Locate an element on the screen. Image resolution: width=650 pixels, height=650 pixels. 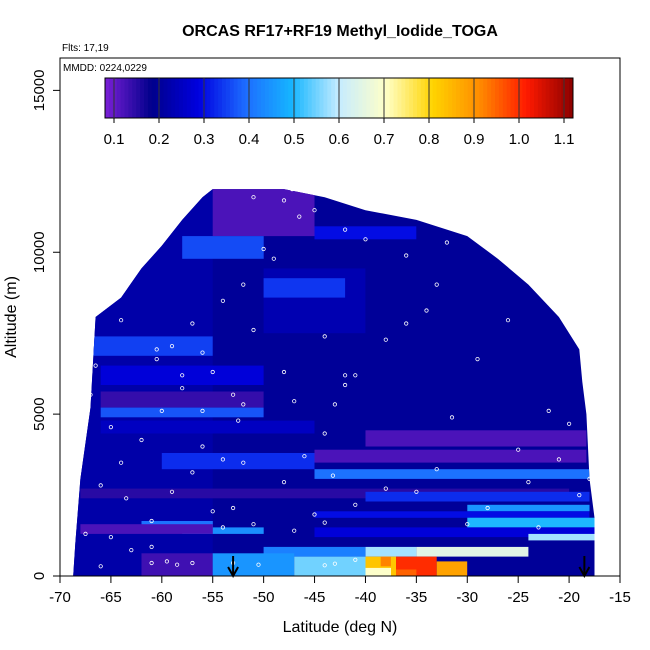
colorbar-tick-label: 0.2 is located at coordinates (159, 139).